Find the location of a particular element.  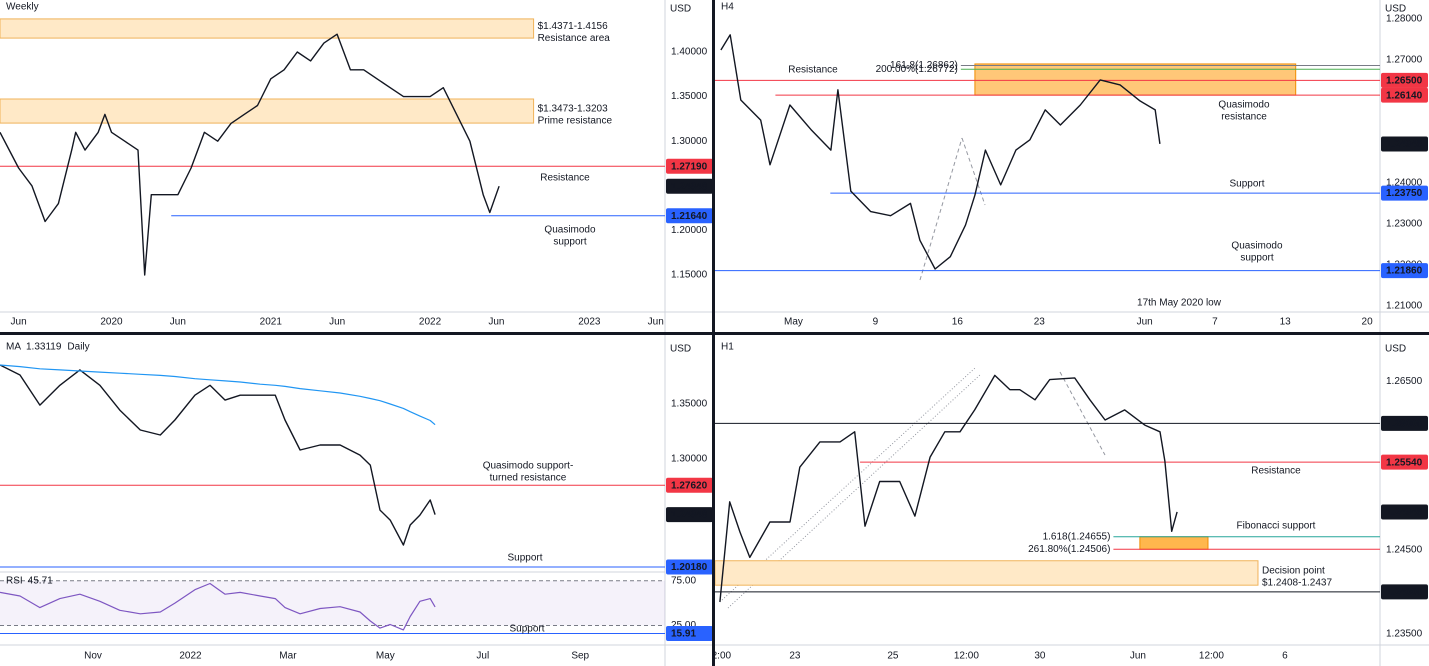

price-tag-label: 1.26000 is located at coordinates (1404, 424).